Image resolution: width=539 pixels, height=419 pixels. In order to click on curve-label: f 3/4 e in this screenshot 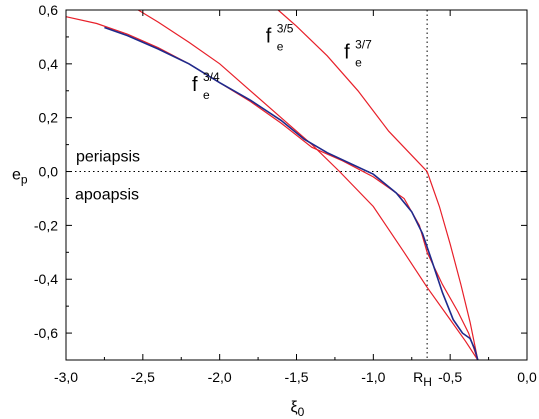, I will do `click(206, 86)`.